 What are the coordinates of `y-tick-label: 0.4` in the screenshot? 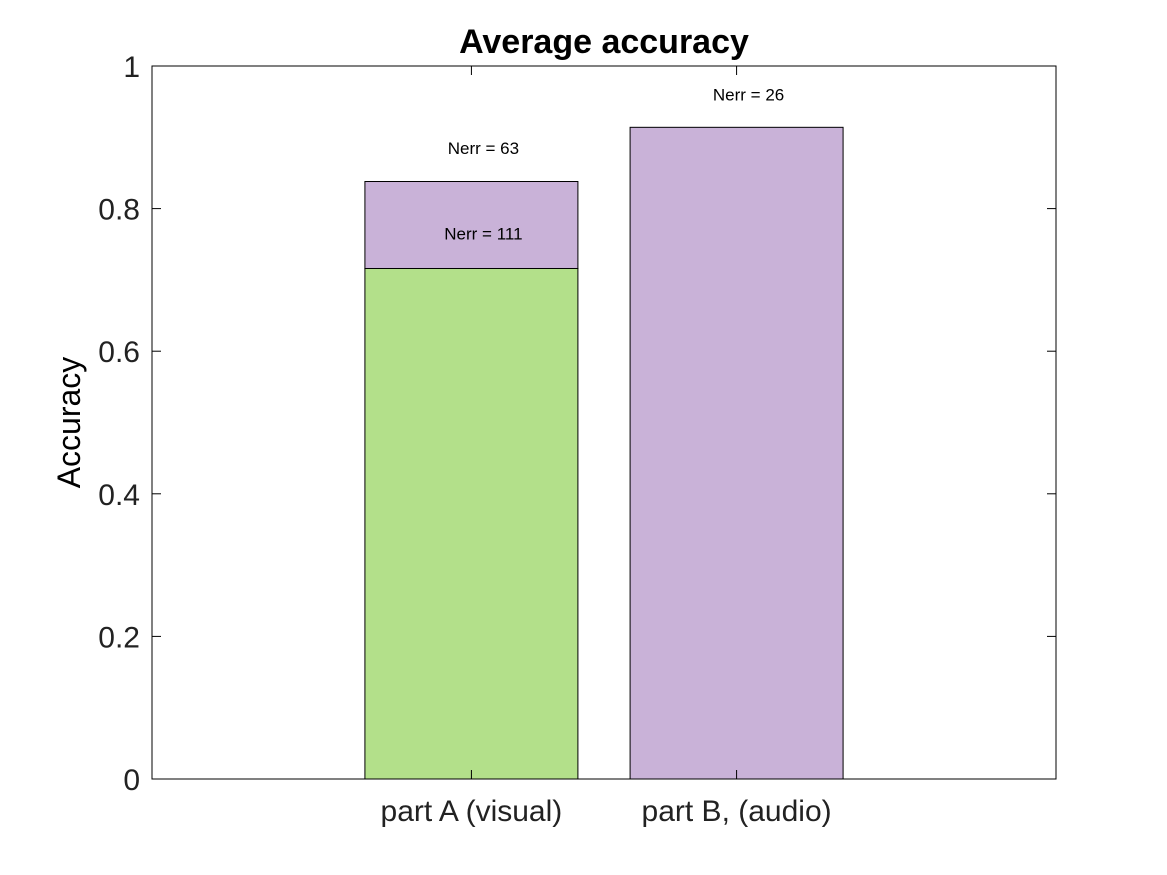 It's located at (119, 495).